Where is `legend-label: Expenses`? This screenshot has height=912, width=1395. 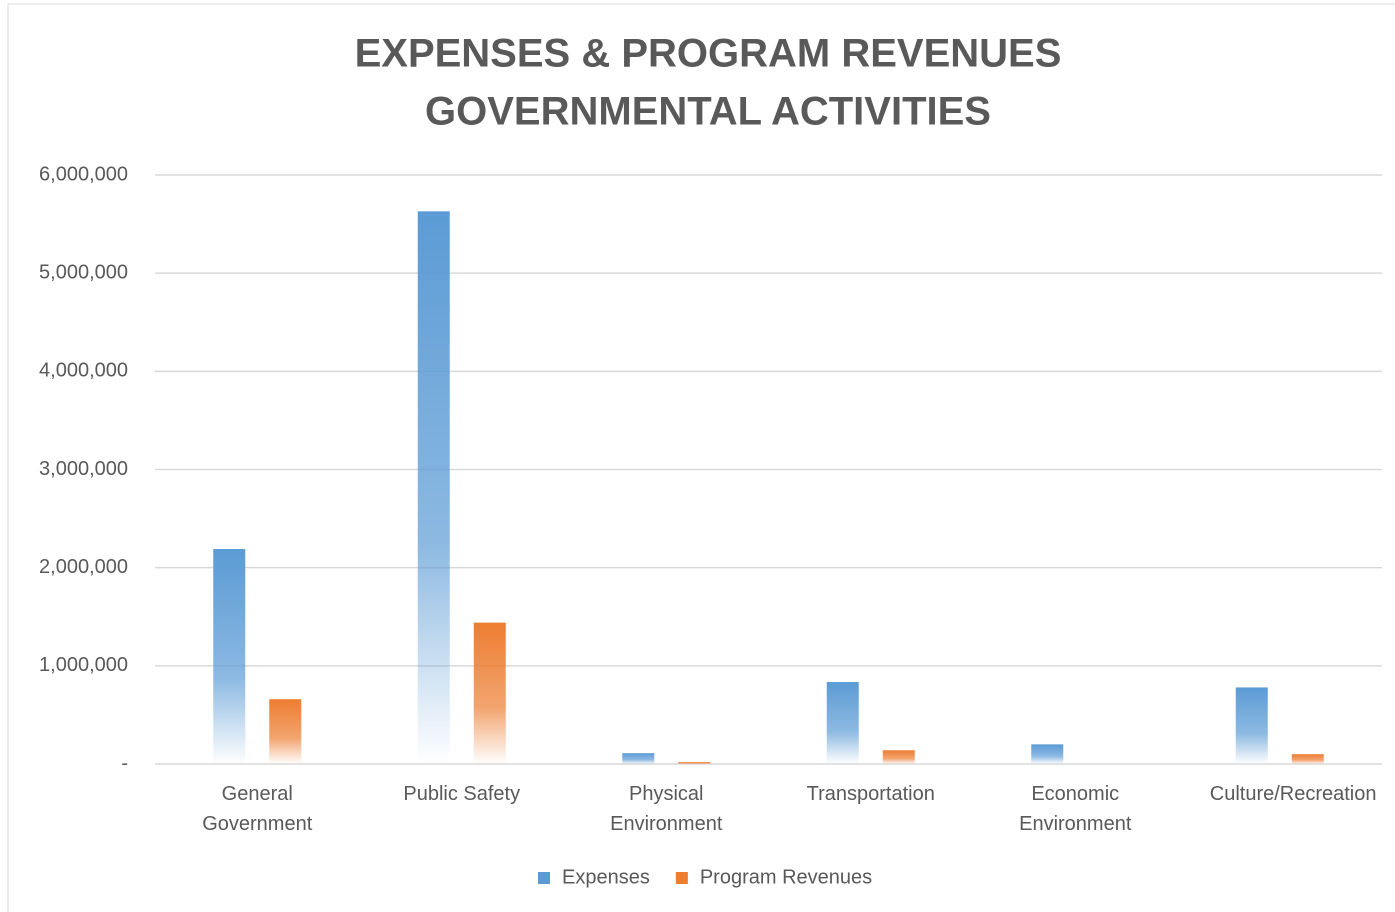 legend-label: Expenses is located at coordinates (606, 877).